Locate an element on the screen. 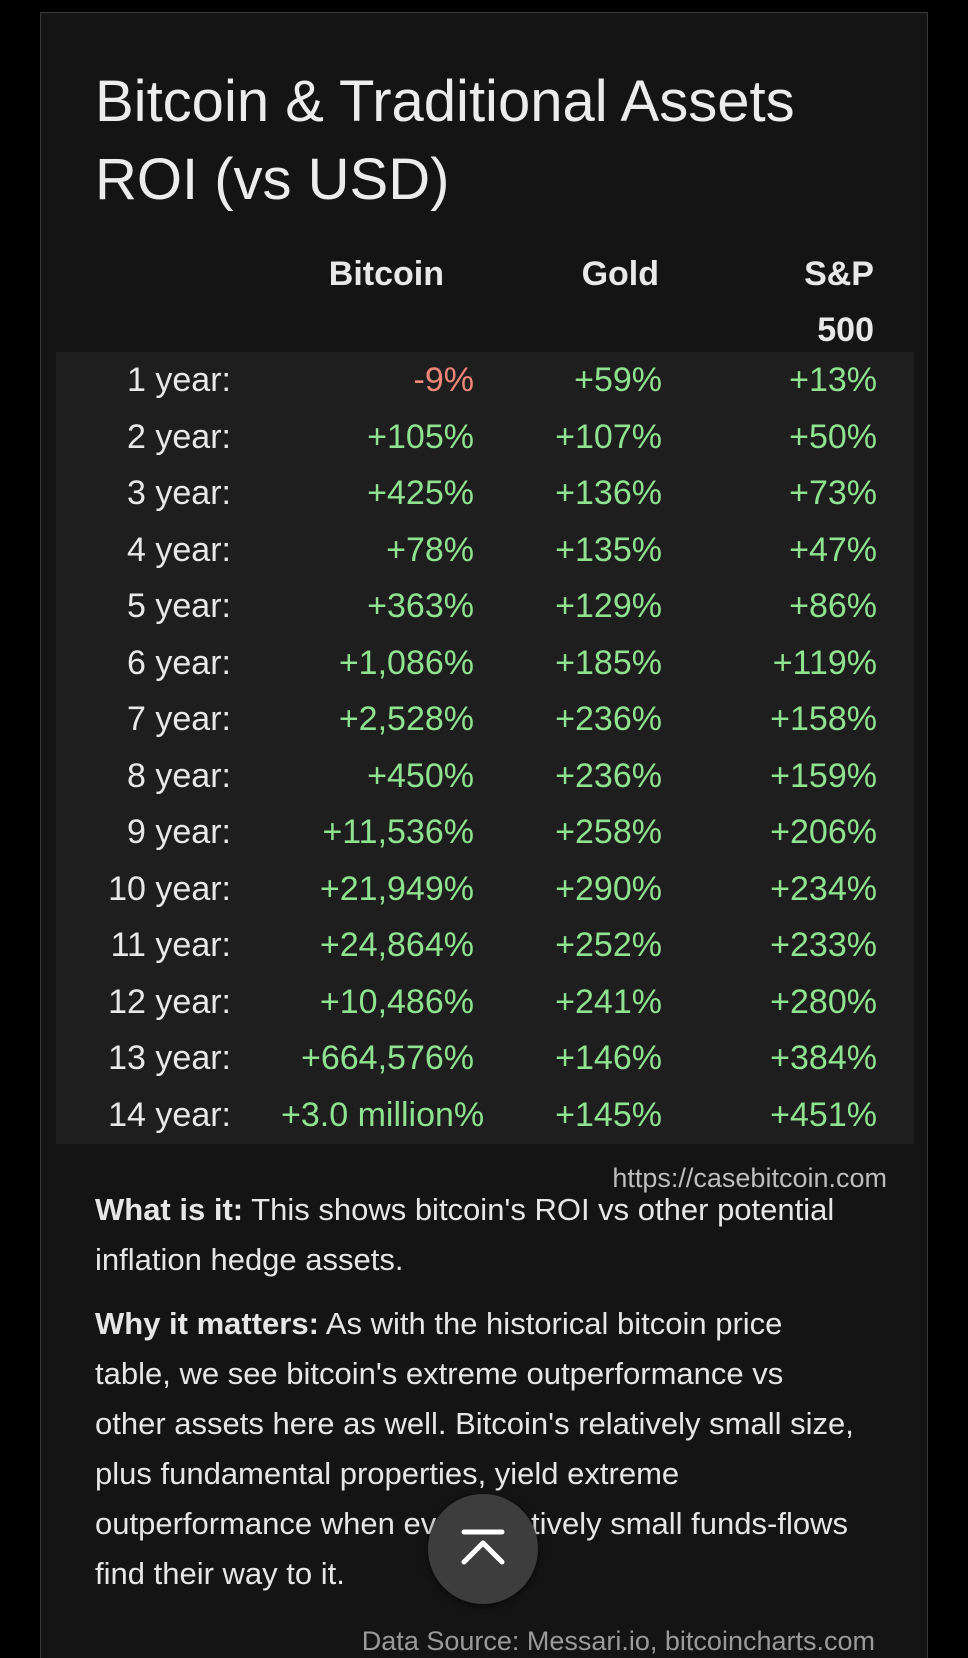 The height and width of the screenshot is (1658, 968). gold-roi-value: +290% is located at coordinates (608, 888).